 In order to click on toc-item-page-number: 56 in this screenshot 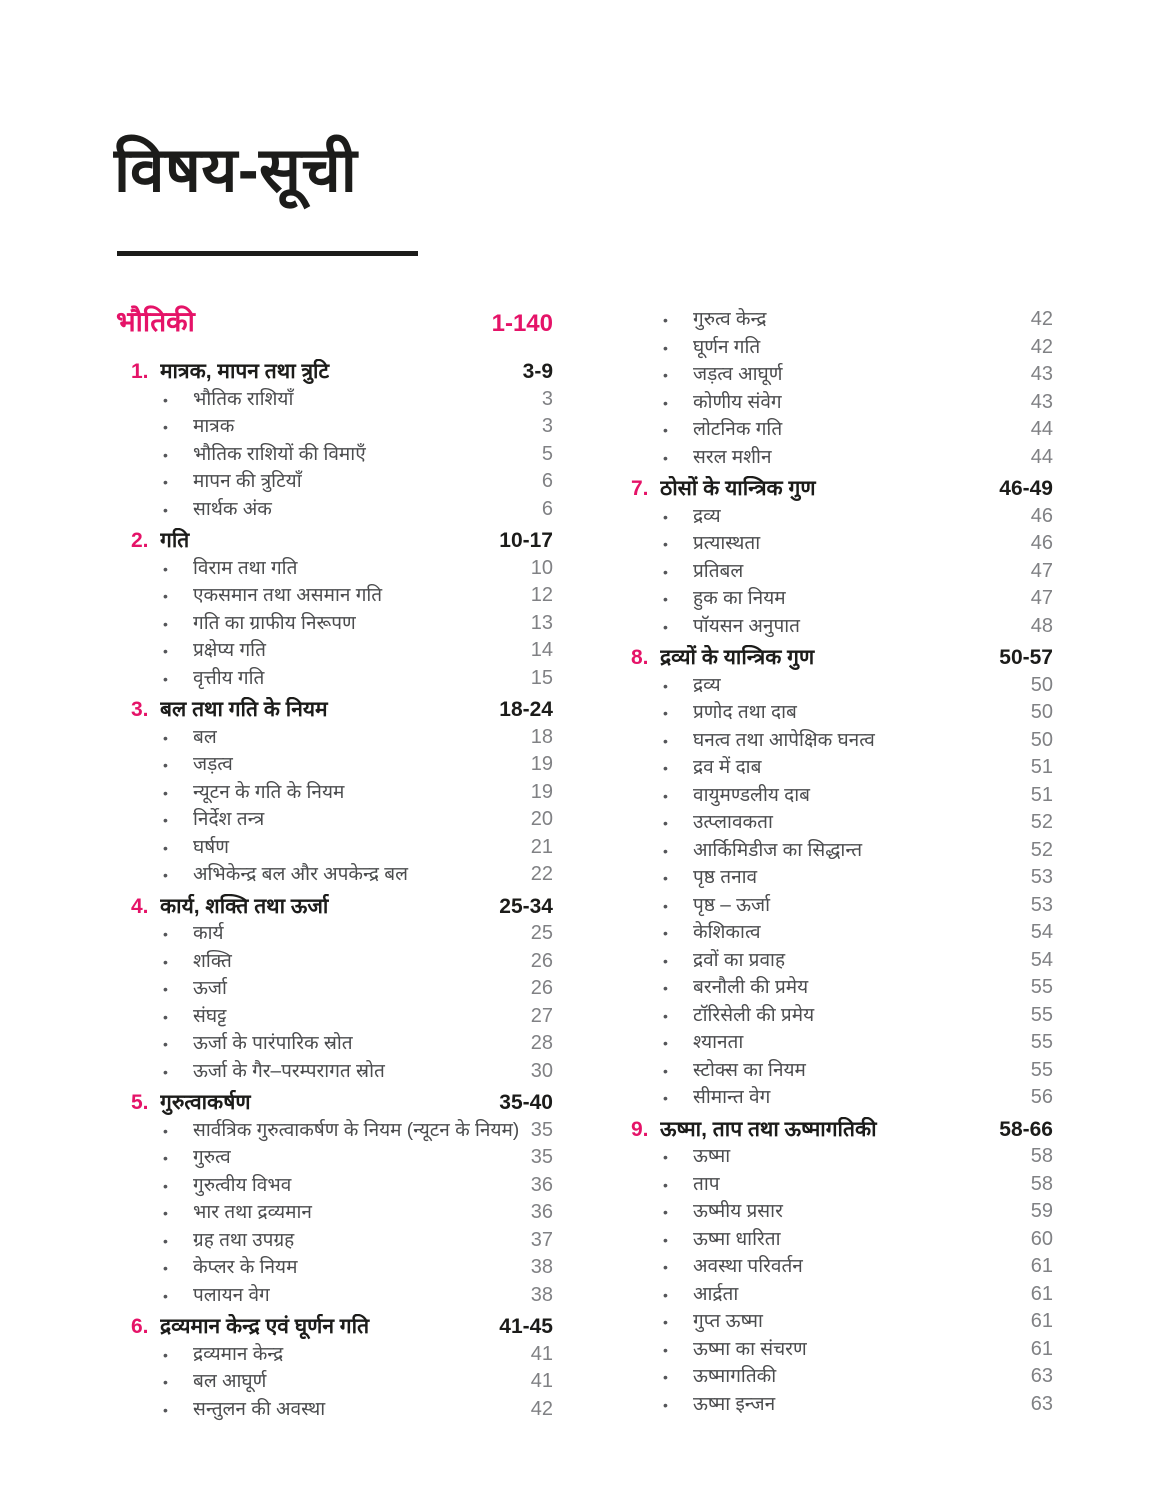, I will do `click(1041, 1097)`.